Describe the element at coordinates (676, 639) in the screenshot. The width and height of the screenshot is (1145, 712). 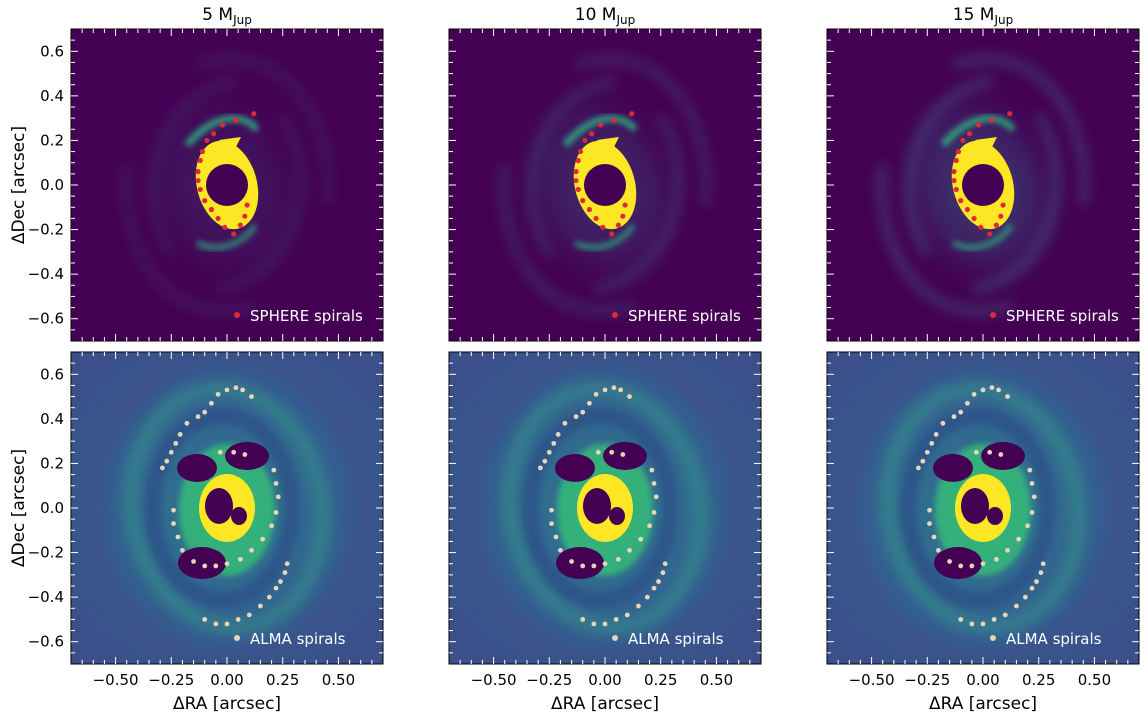
I see `legend-label: ALMA spirals` at that location.